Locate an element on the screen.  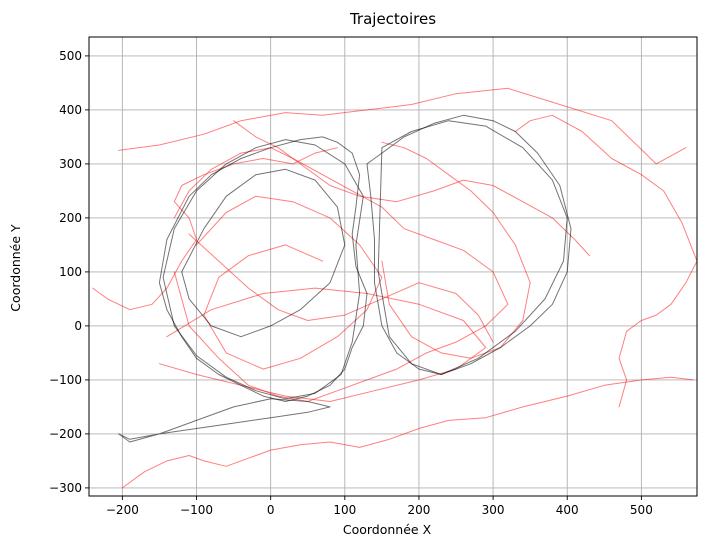
y-tick-label: 100 is located at coordinates (70, 272).